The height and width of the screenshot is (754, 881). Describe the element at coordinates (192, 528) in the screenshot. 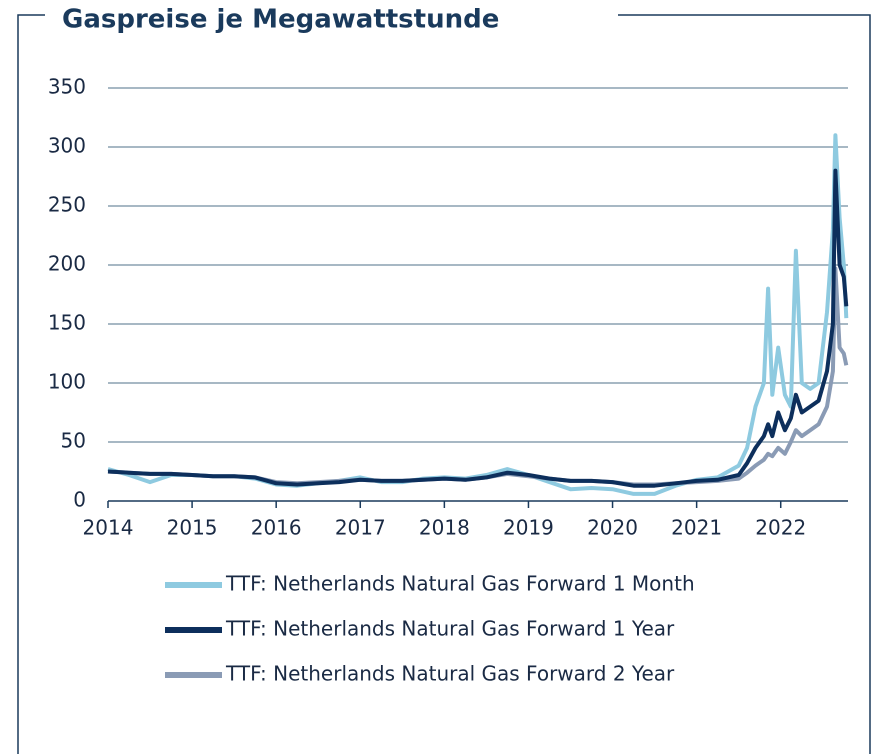

I see `x-tick-label: 2015` at that location.